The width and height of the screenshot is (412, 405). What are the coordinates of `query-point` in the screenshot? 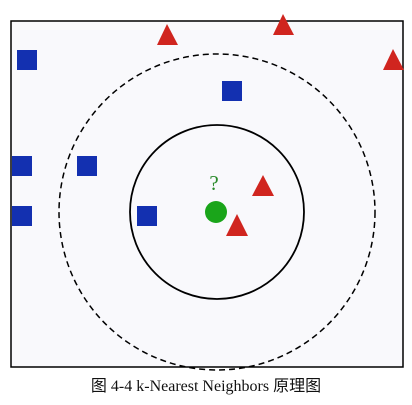 It's located at (216, 212).